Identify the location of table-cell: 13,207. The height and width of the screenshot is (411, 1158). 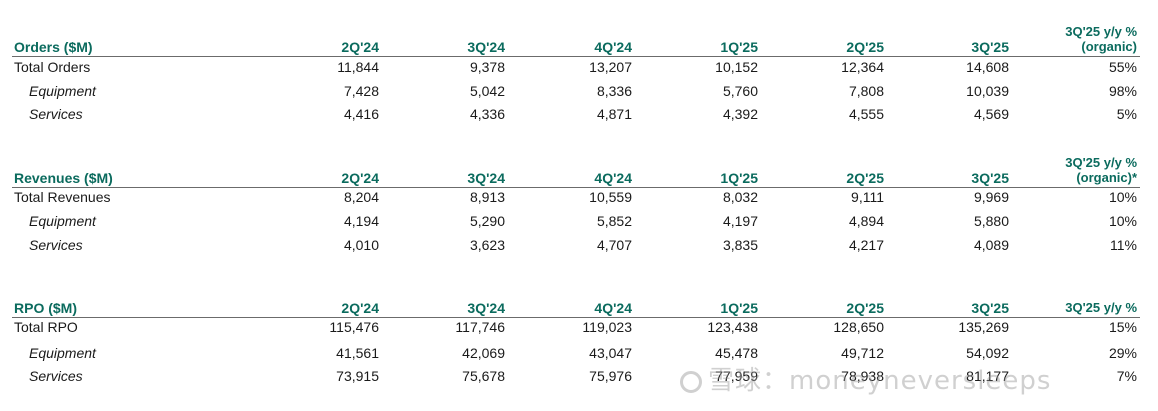
(610, 67).